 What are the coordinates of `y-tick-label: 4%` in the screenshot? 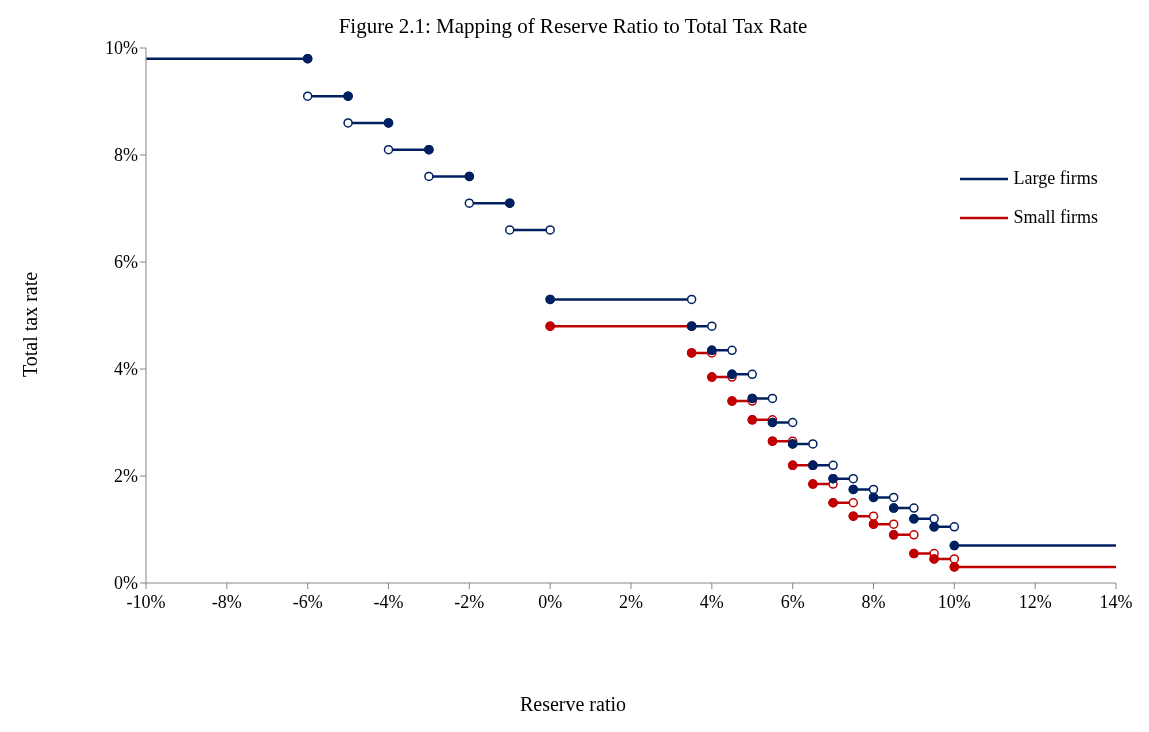 It's located at (126, 369).